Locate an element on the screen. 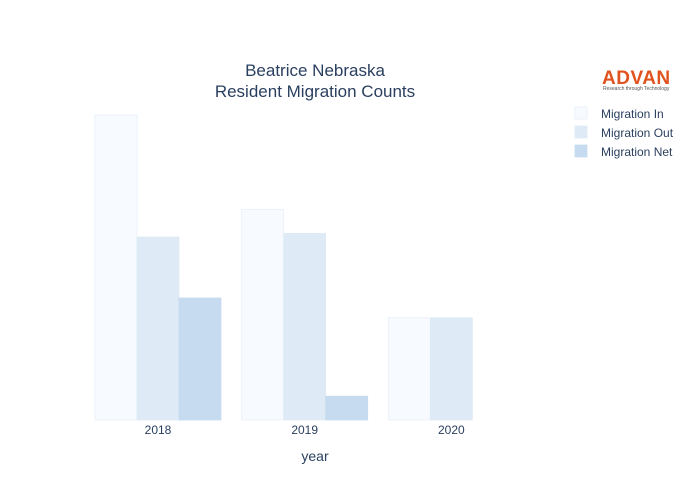 Image resolution: width=700 pixels, height=500 pixels. bar-migration-in-2018 is located at coordinates (116, 267).